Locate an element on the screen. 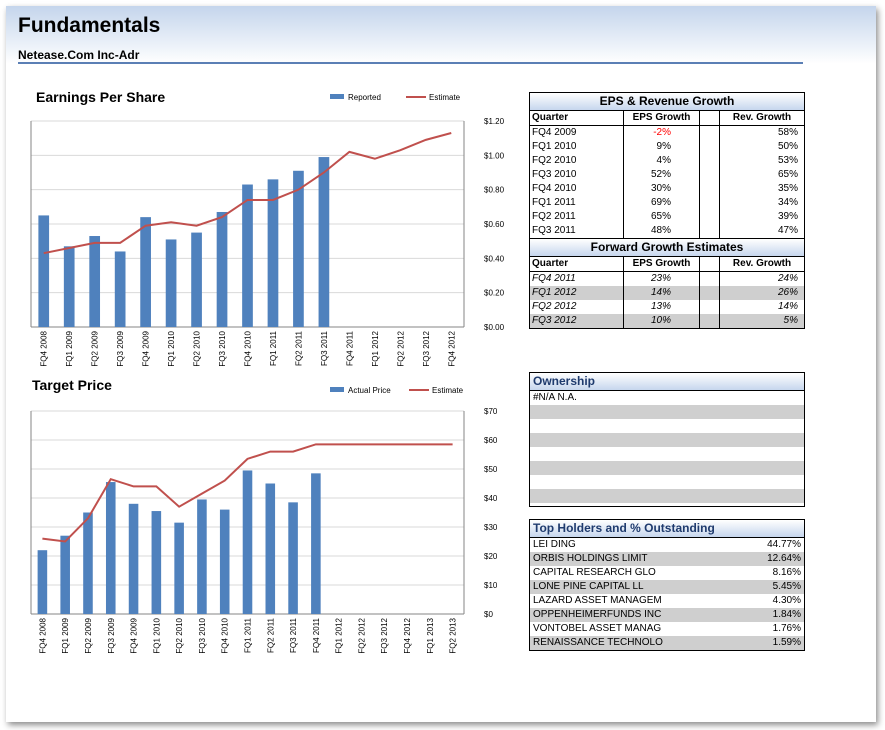 The width and height of the screenshot is (885, 730). ownership-row: #N/A N.A. is located at coordinates (555, 397).